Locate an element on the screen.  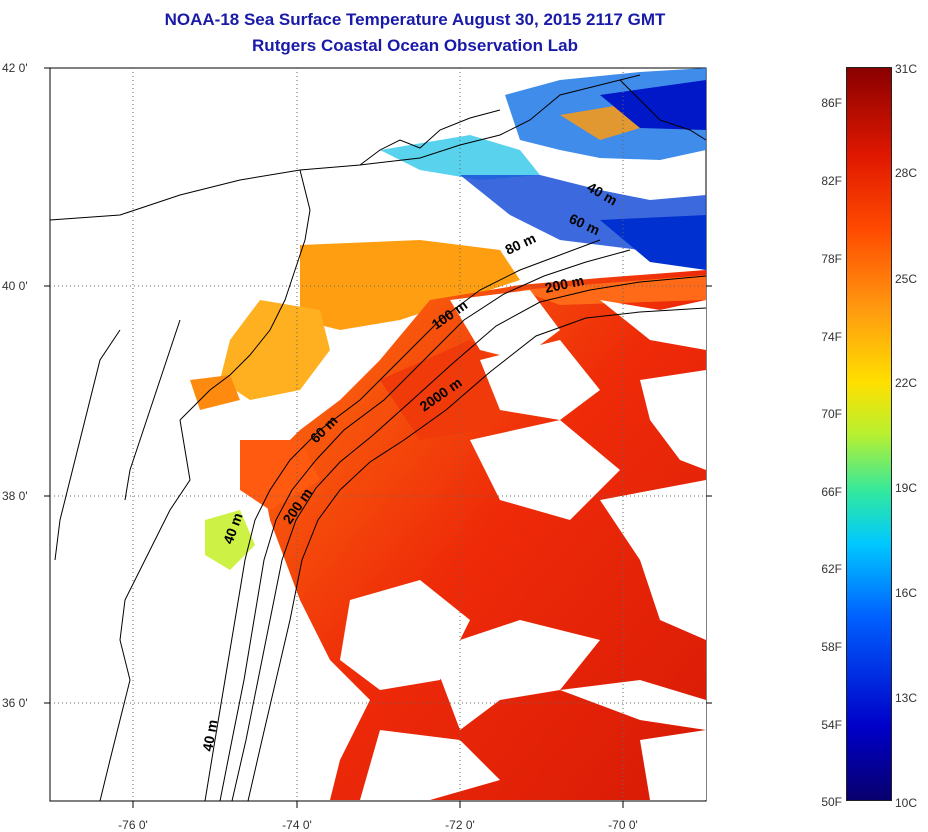
lat-label: 40 0' is located at coordinates (15, 286).